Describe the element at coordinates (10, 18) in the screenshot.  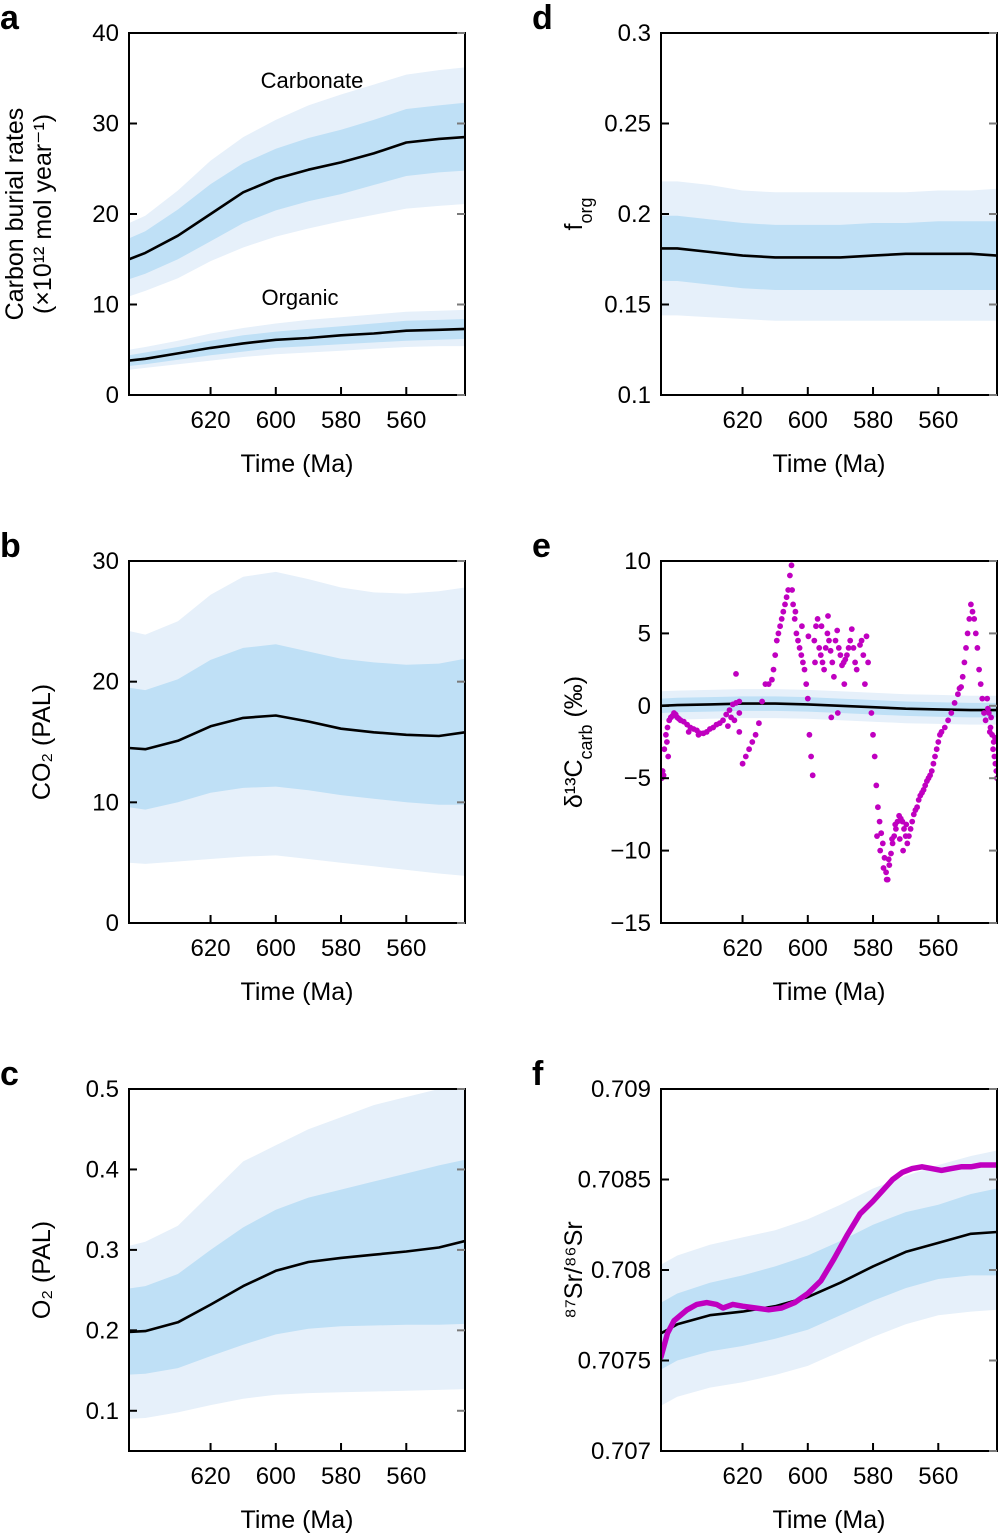
I see `panel-letter: a` at that location.